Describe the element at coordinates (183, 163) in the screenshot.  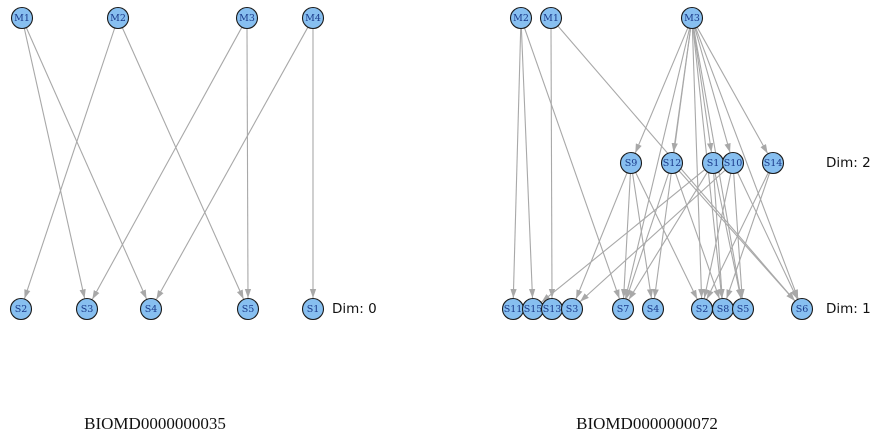
I see `edge-m2-s5` at that location.